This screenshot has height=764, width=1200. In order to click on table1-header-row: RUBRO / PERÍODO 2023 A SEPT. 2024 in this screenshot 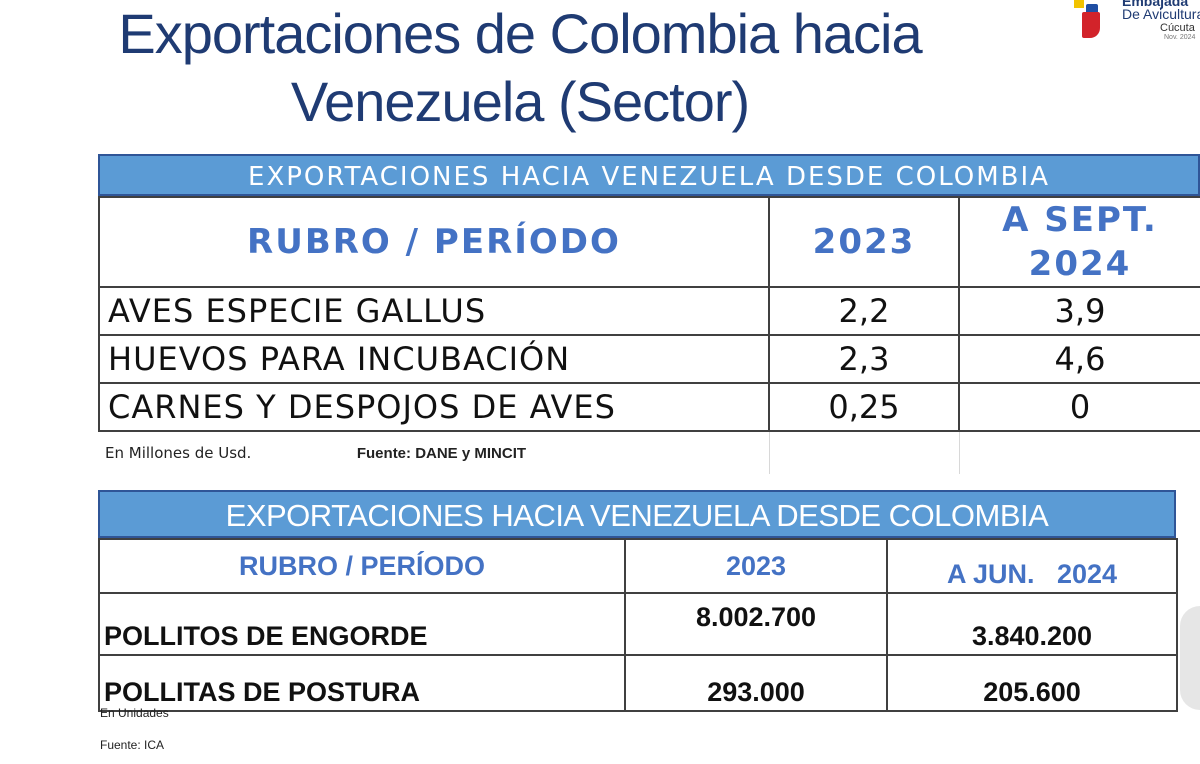, I will do `click(649, 242)`.